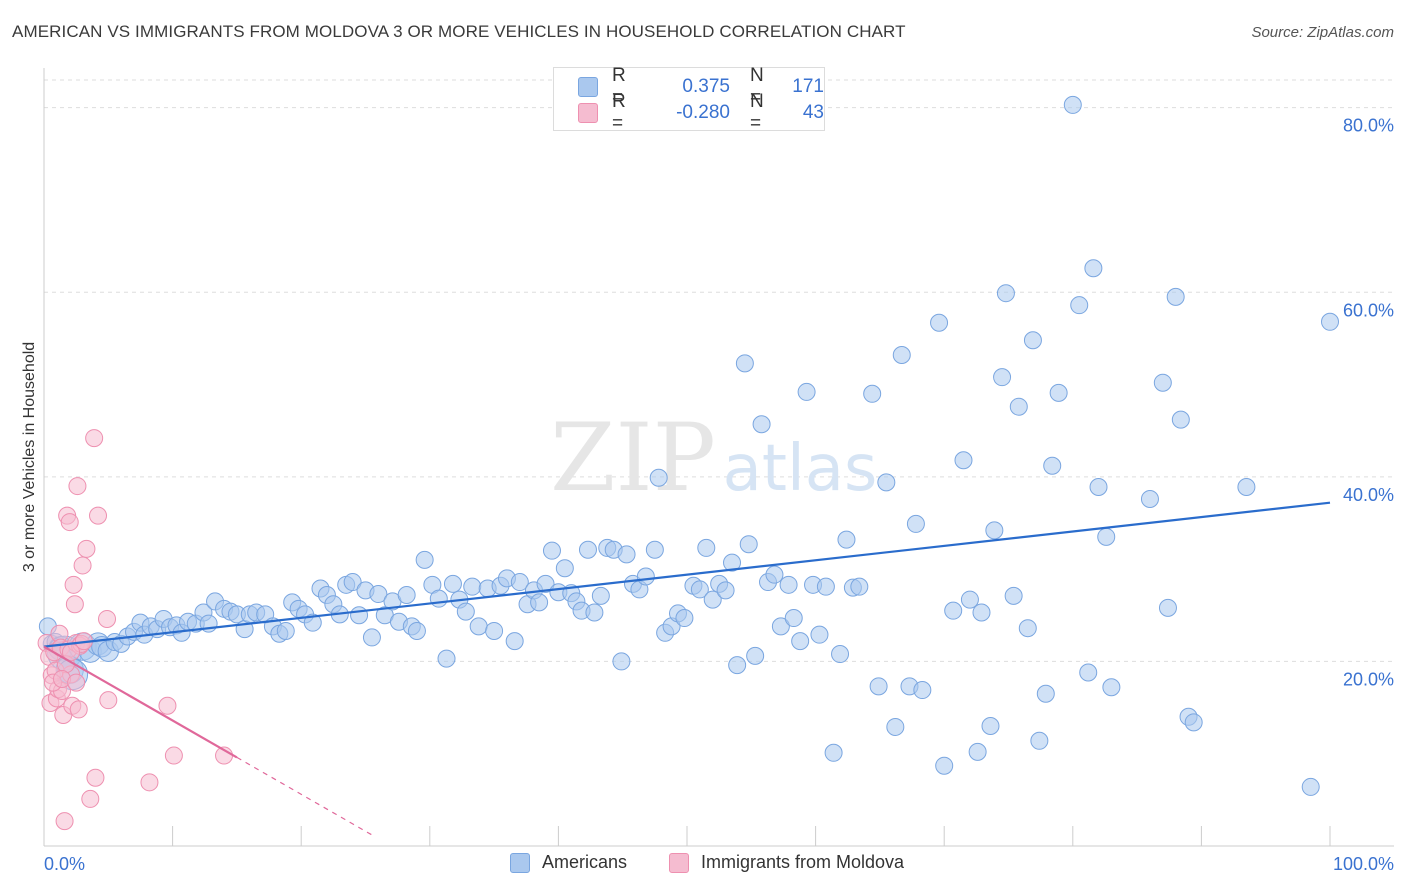  Describe the element at coordinates (1368, 679) in the screenshot. I see `y-tick-label: 20.0%` at that location.